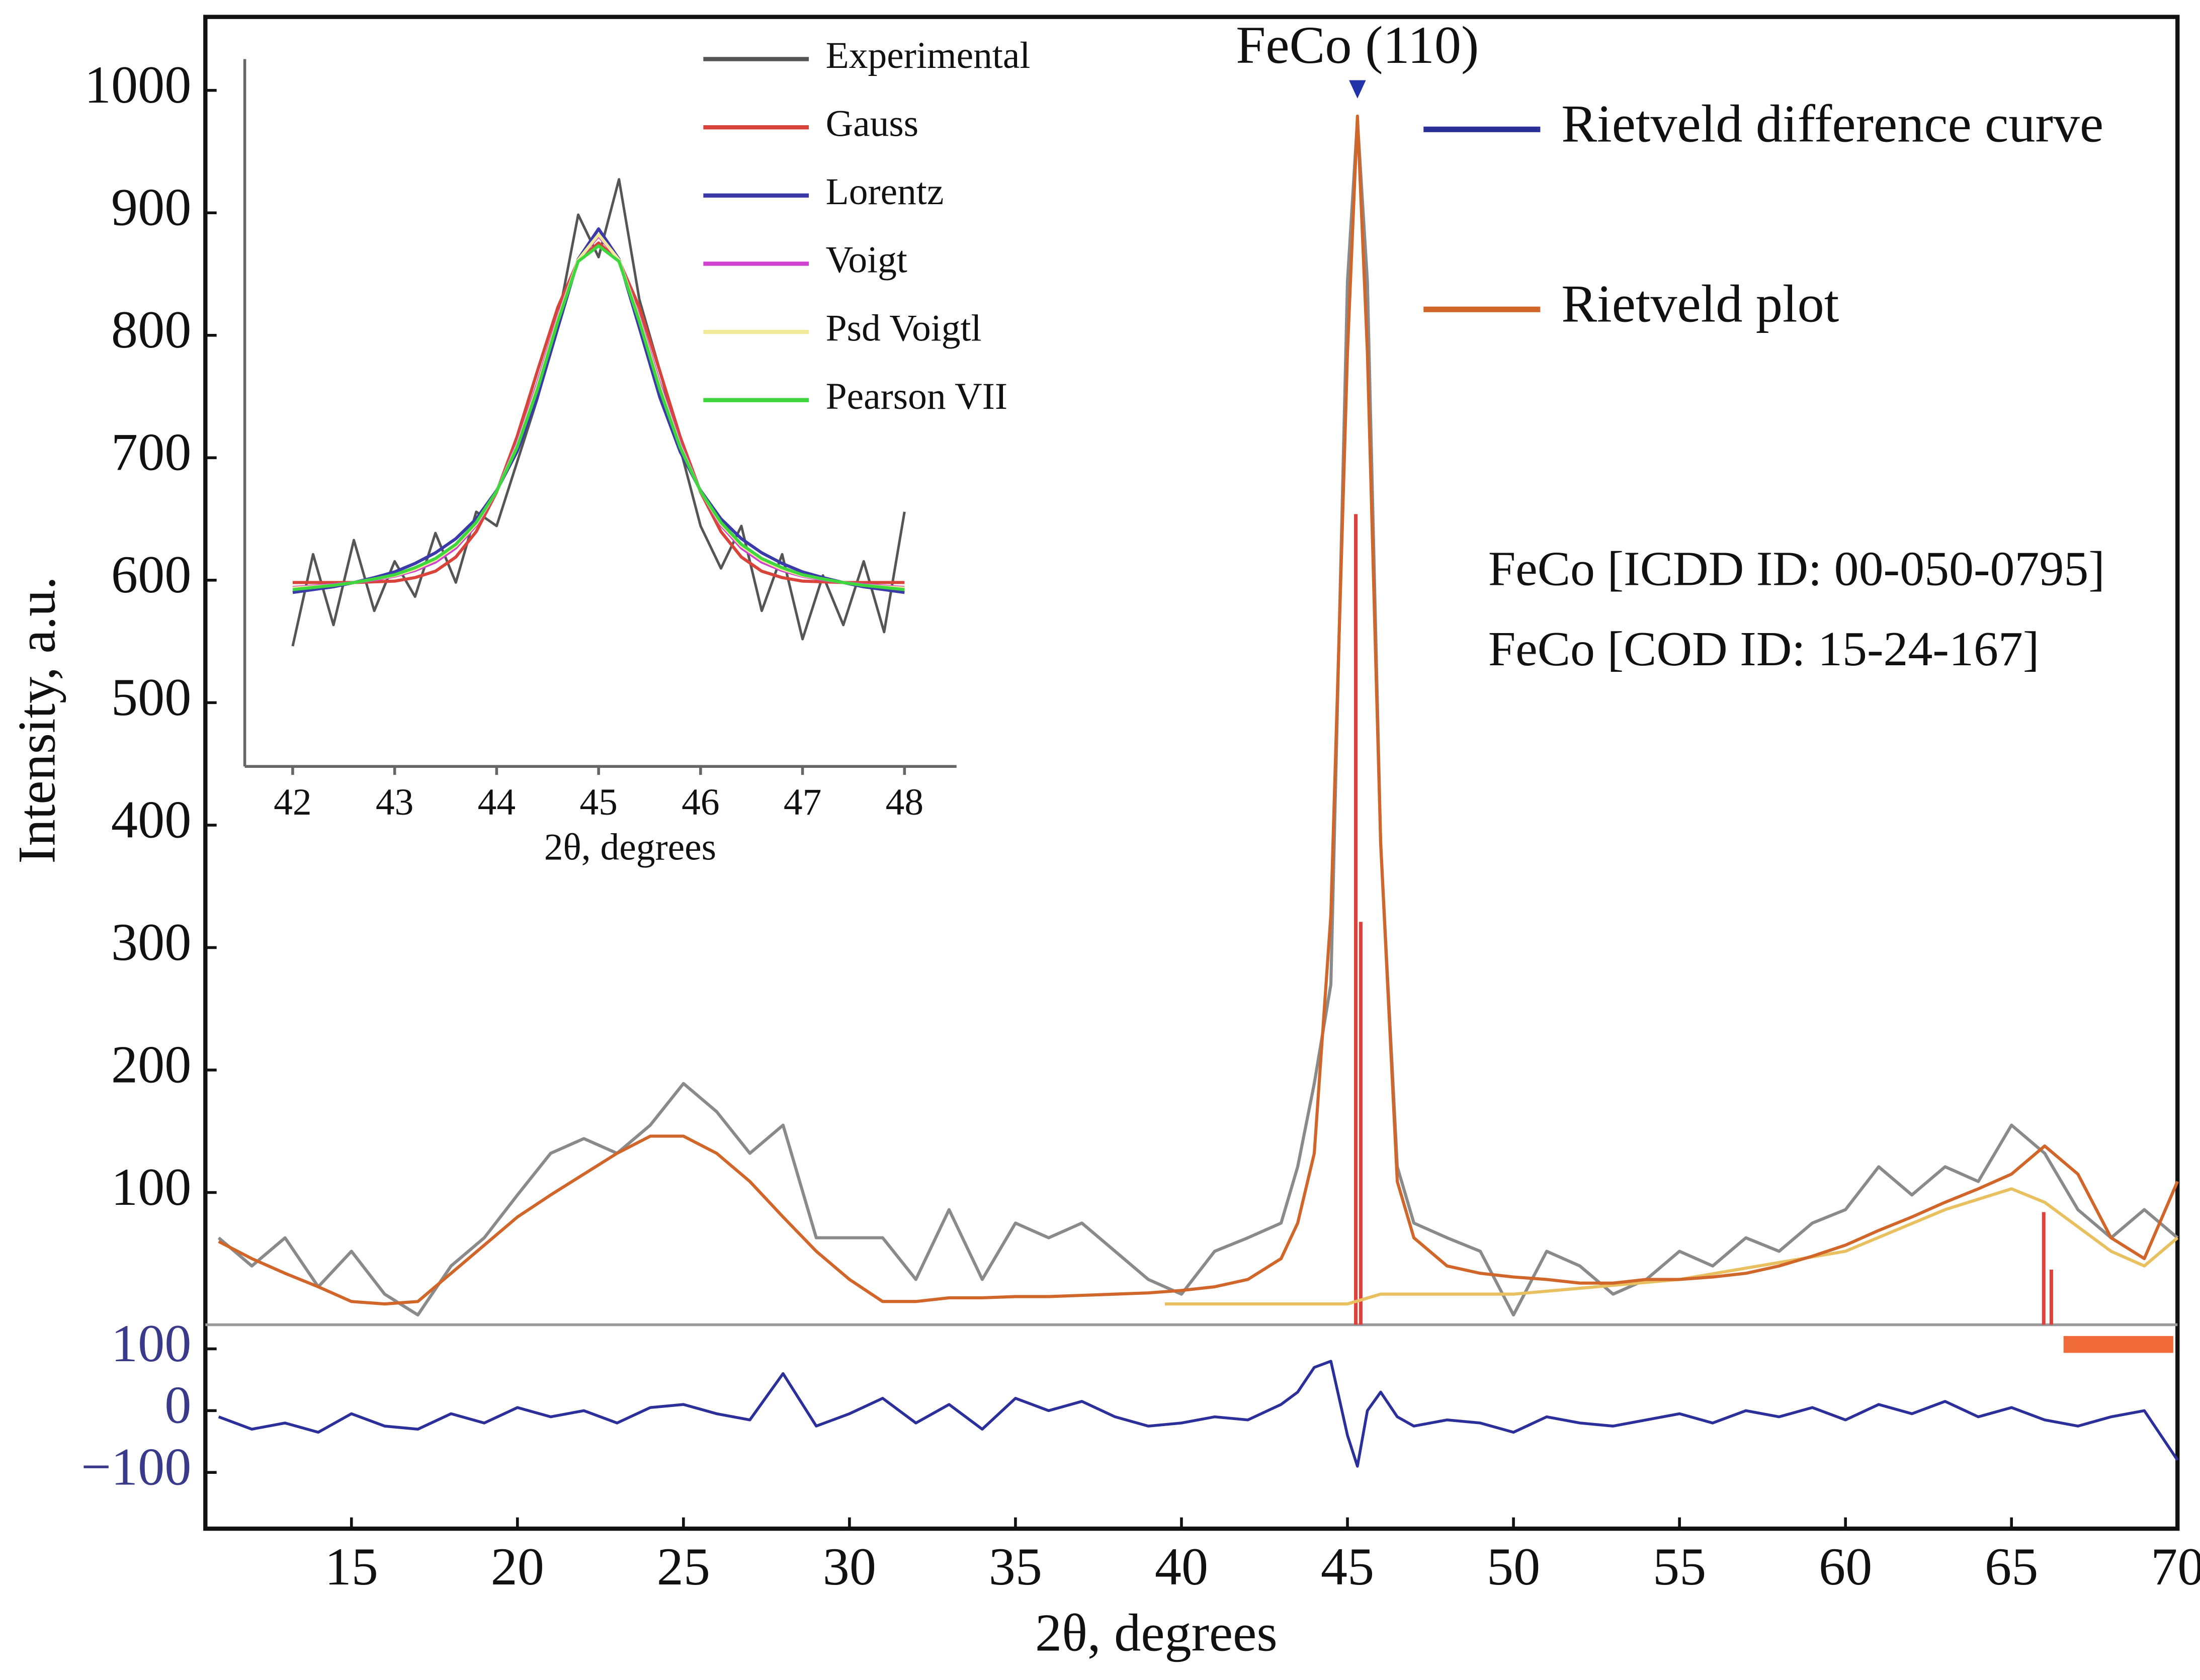  What do you see at coordinates (1513, 1566) in the screenshot?
I see `x-tick-label: 50` at bounding box center [1513, 1566].